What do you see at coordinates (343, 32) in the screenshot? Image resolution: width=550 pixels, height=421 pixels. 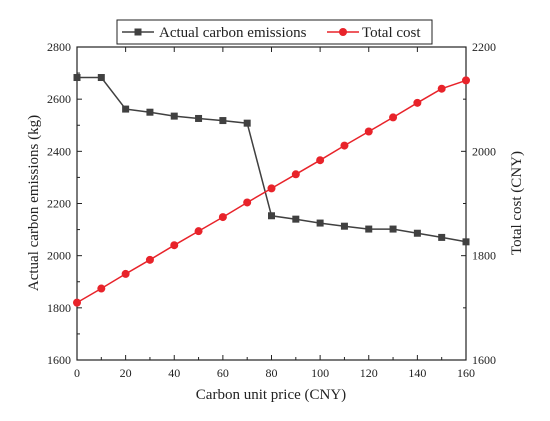 I see `legend-marker-circle` at bounding box center [343, 32].